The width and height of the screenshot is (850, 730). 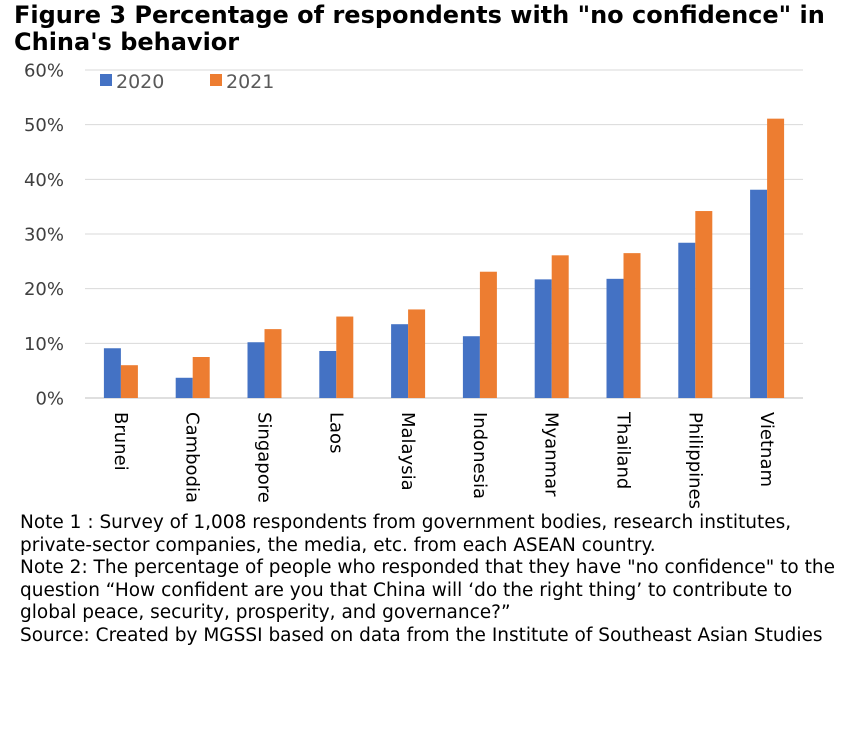 I want to click on bar-2020-thailand, so click(x=615, y=338).